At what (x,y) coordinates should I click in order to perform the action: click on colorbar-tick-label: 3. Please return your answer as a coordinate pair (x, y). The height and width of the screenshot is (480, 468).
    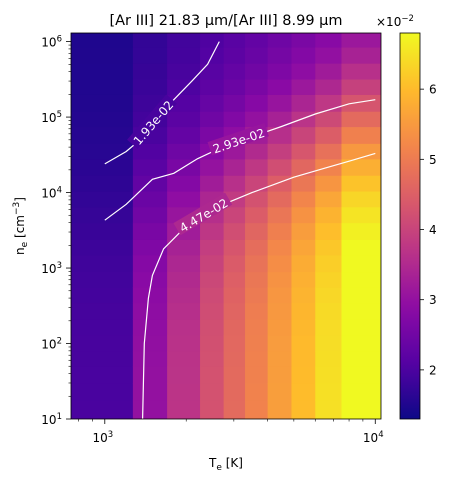
    Looking at the image, I should click on (433, 300).